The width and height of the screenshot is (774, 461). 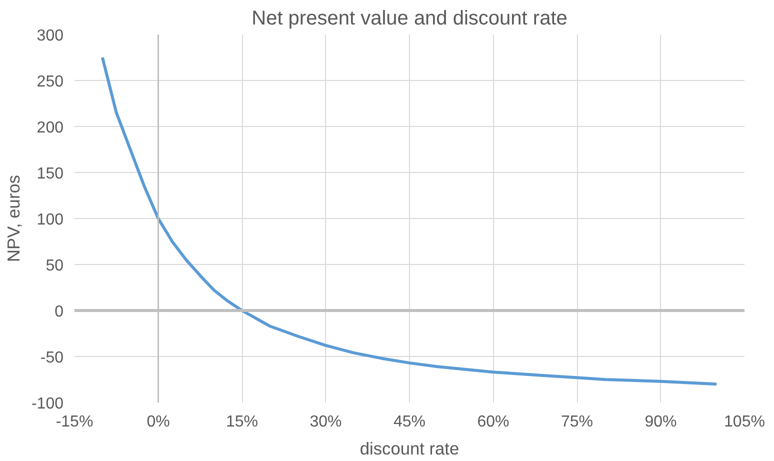 I want to click on y-tick-label: 100, so click(x=50, y=220).